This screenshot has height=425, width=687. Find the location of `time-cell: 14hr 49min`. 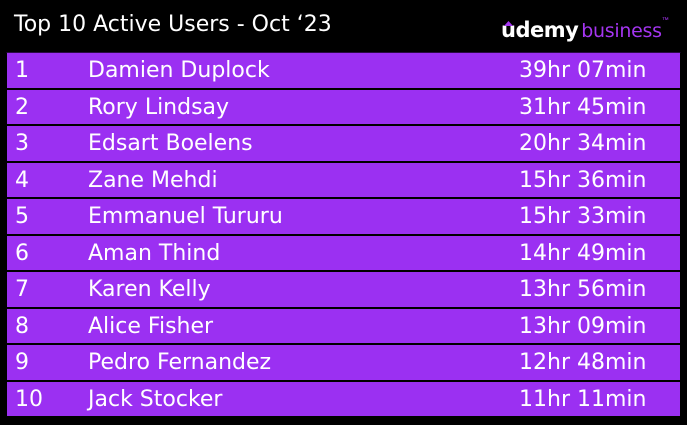

time-cell: 14hr 49min is located at coordinates (583, 253).